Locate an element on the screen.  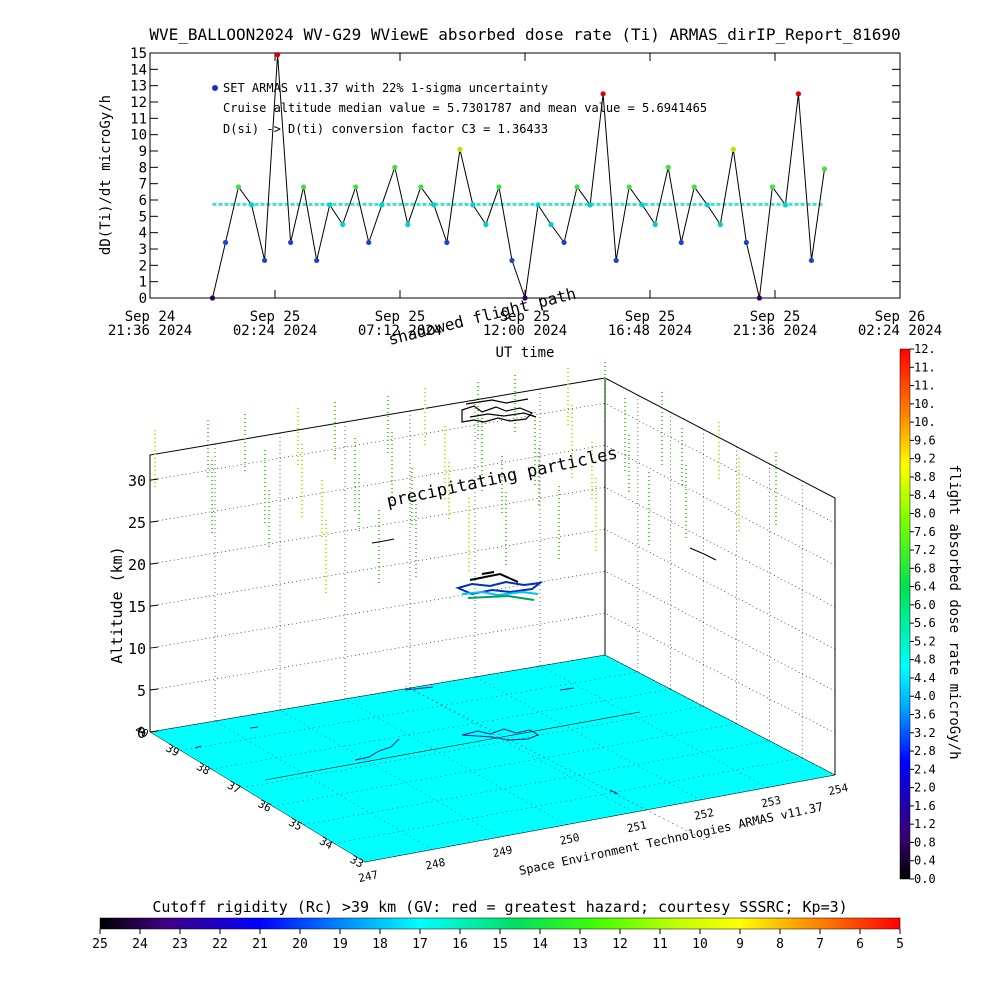
longitude-tick-label: 249 is located at coordinates (502, 851).